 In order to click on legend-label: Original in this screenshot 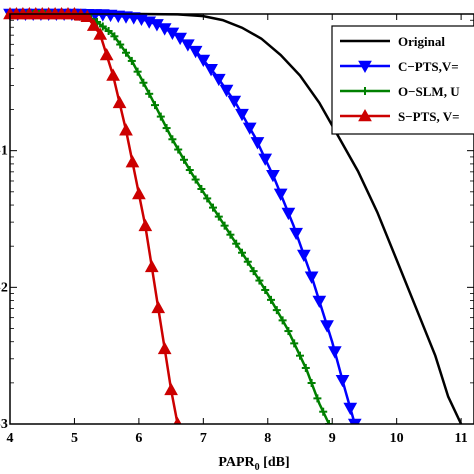, I will do `click(421, 41)`.